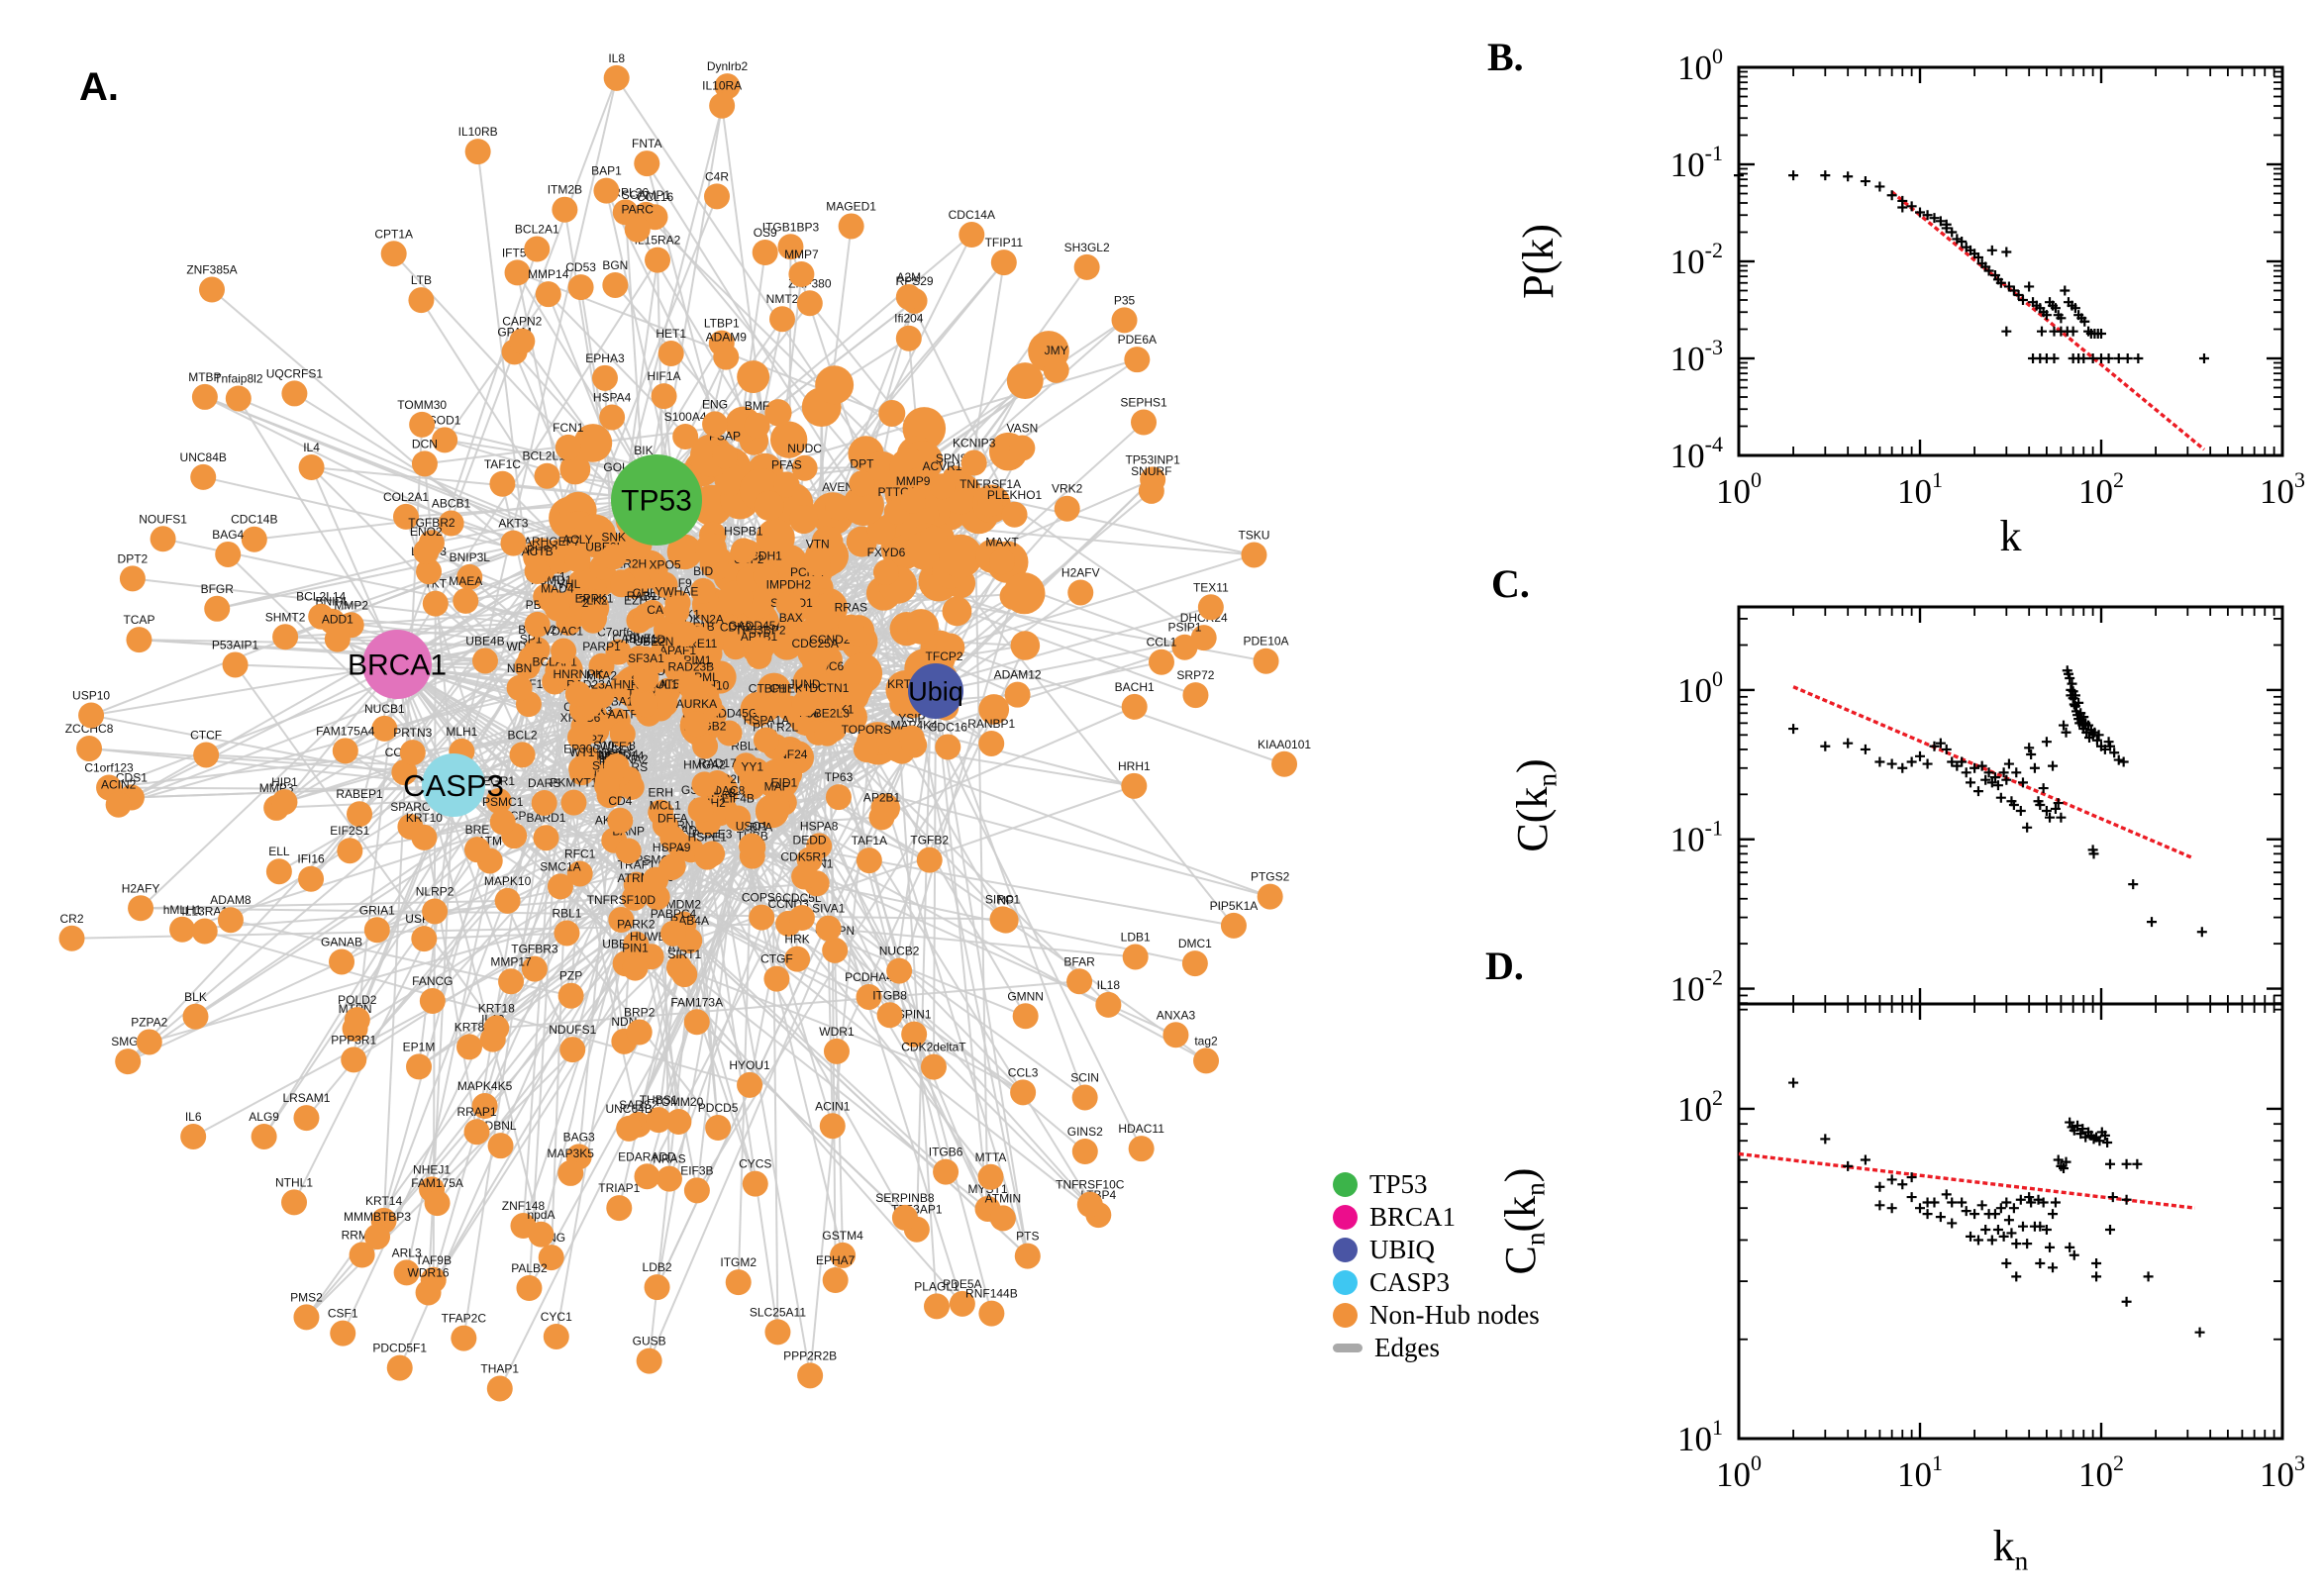 The height and width of the screenshot is (1596, 2323). What do you see at coordinates (1135, 766) in the screenshot?
I see `svg-text: HRH1` at bounding box center [1135, 766].